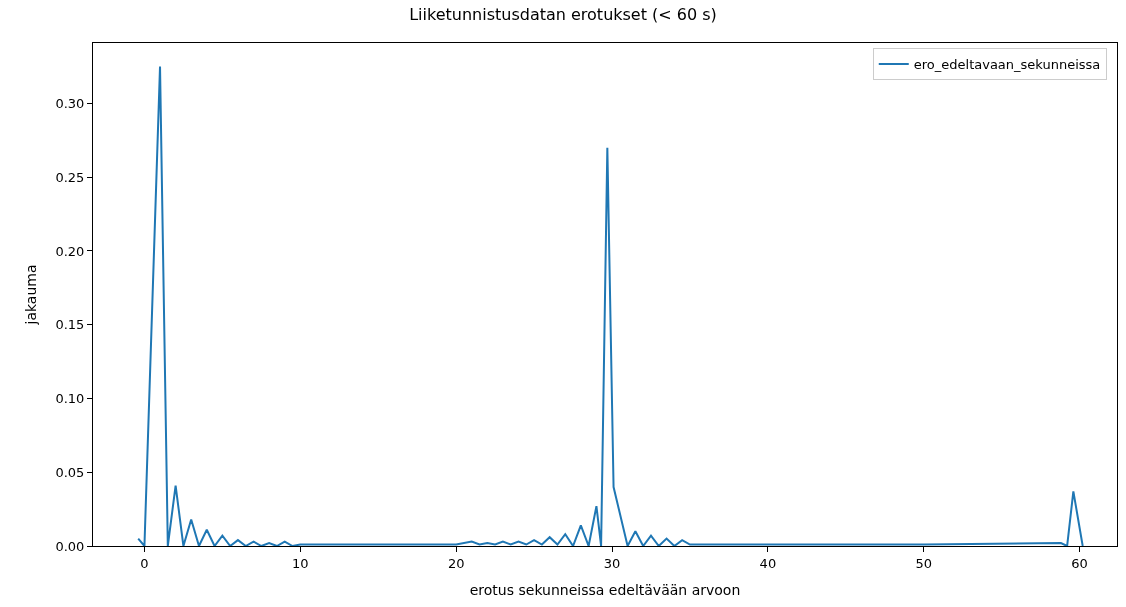 The width and height of the screenshot is (1126, 607). What do you see at coordinates (768, 563) in the screenshot?
I see `x-tick-label: 40` at bounding box center [768, 563].